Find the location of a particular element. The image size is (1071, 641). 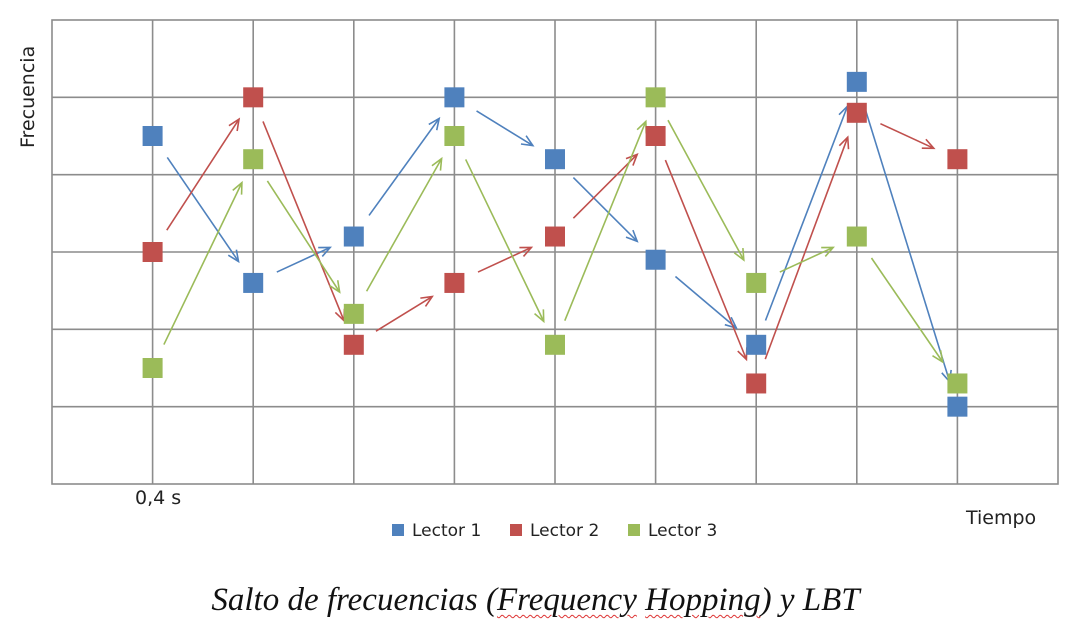

legend: Lector 1 Lector 2 Lector 3 is located at coordinates (554, 531).